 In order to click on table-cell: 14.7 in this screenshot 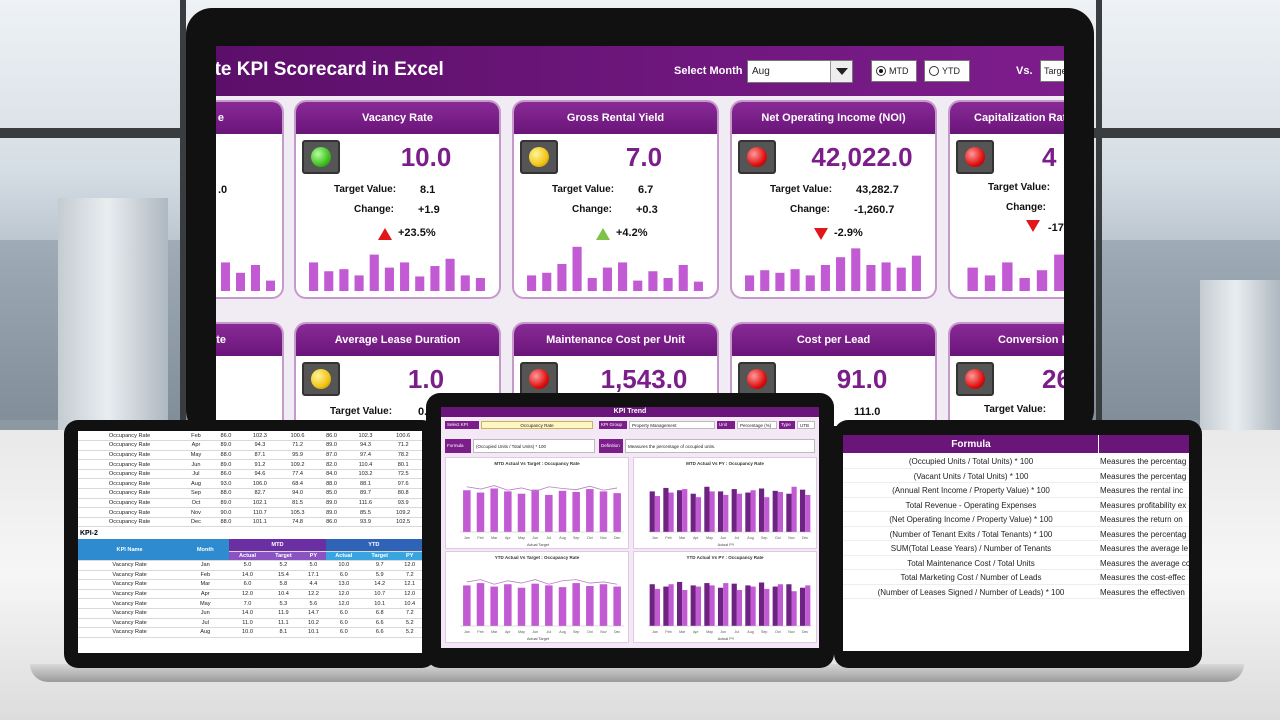, I will do `click(313, 613)`.